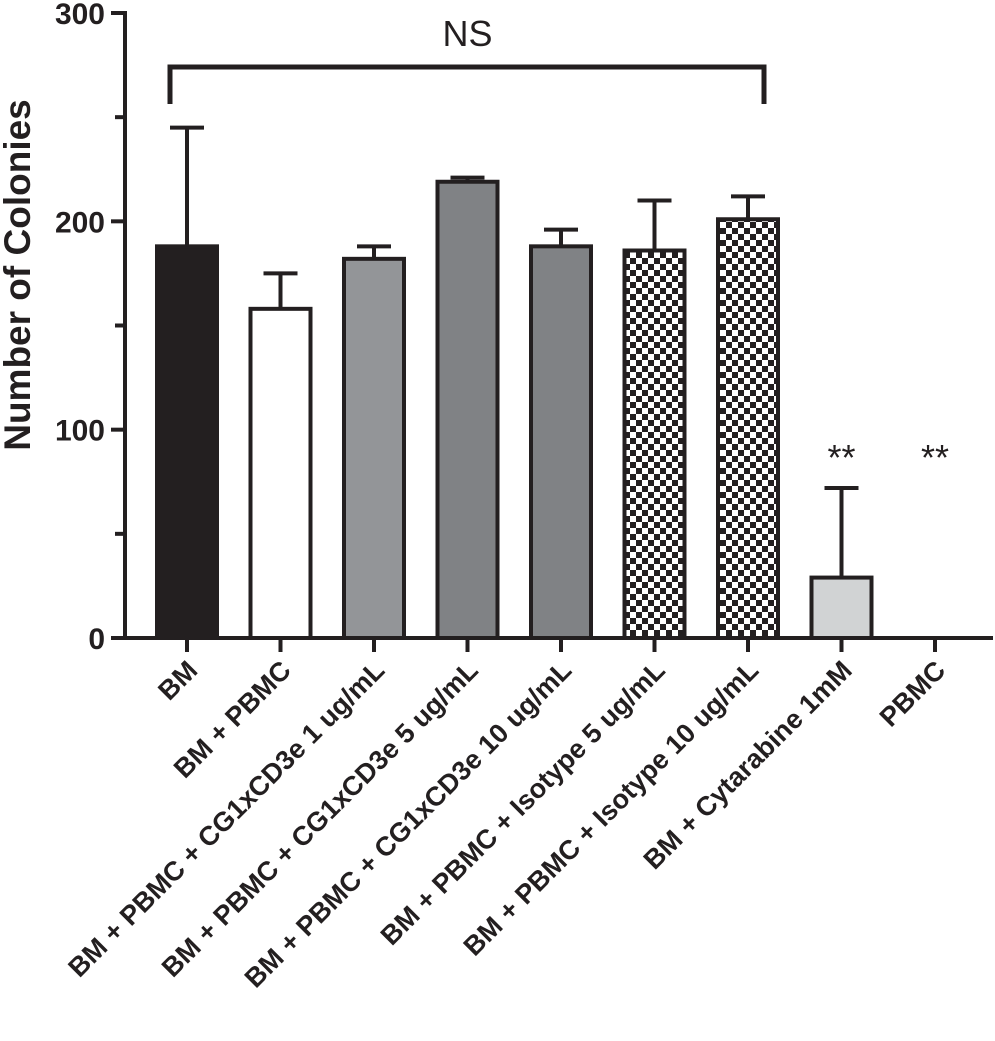  What do you see at coordinates (80, 222) in the screenshot?
I see `y-tick-label: 200` at bounding box center [80, 222].